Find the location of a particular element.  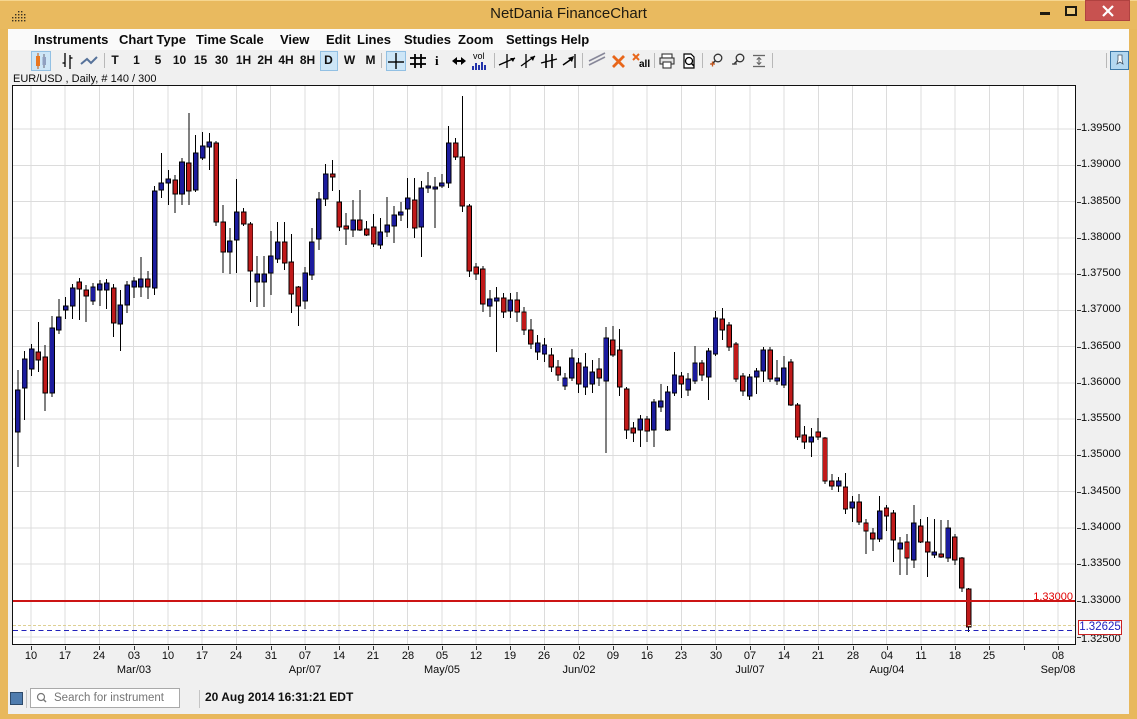

svg-text: 1.33000 is located at coordinates (1053, 597).